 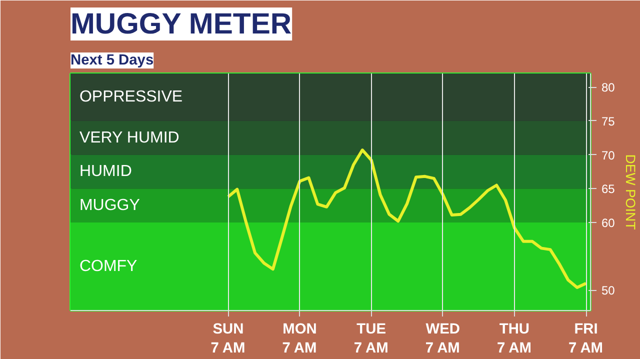 I want to click on x-tick-label: MON 7 AM, so click(x=299, y=339).